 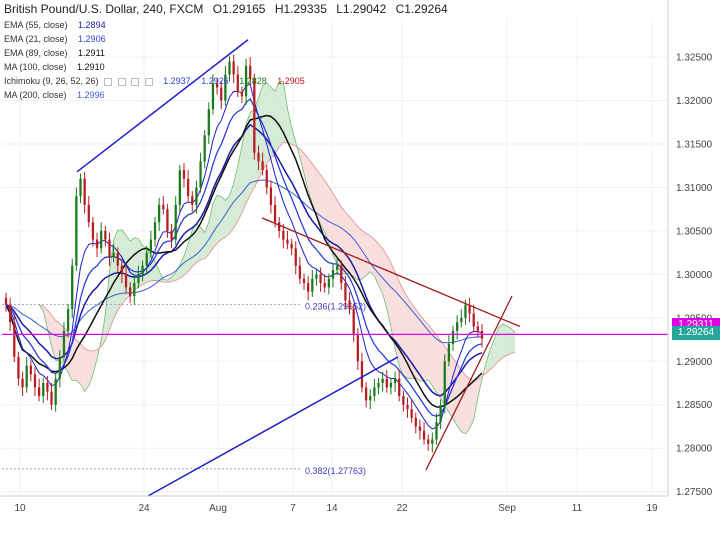 What do you see at coordinates (104, 9) in the screenshot?
I see `symbol-title: British Pound/U.S. Dollar, 240, FXCM` at bounding box center [104, 9].